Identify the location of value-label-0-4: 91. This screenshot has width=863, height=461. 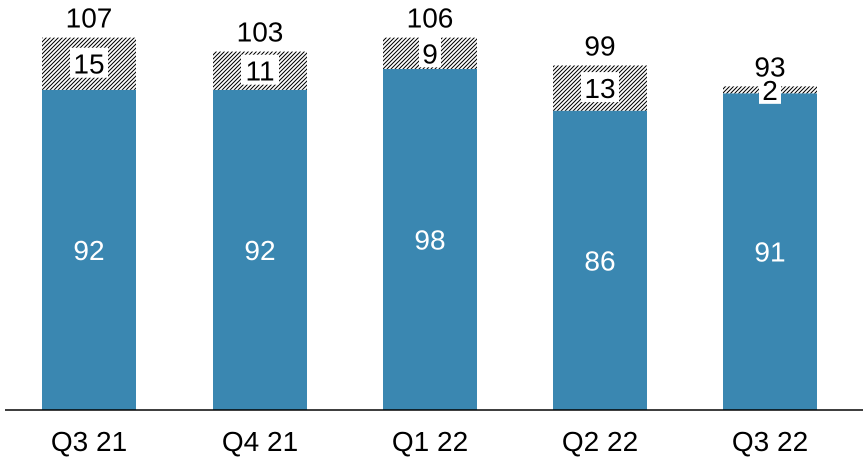
(769, 252).